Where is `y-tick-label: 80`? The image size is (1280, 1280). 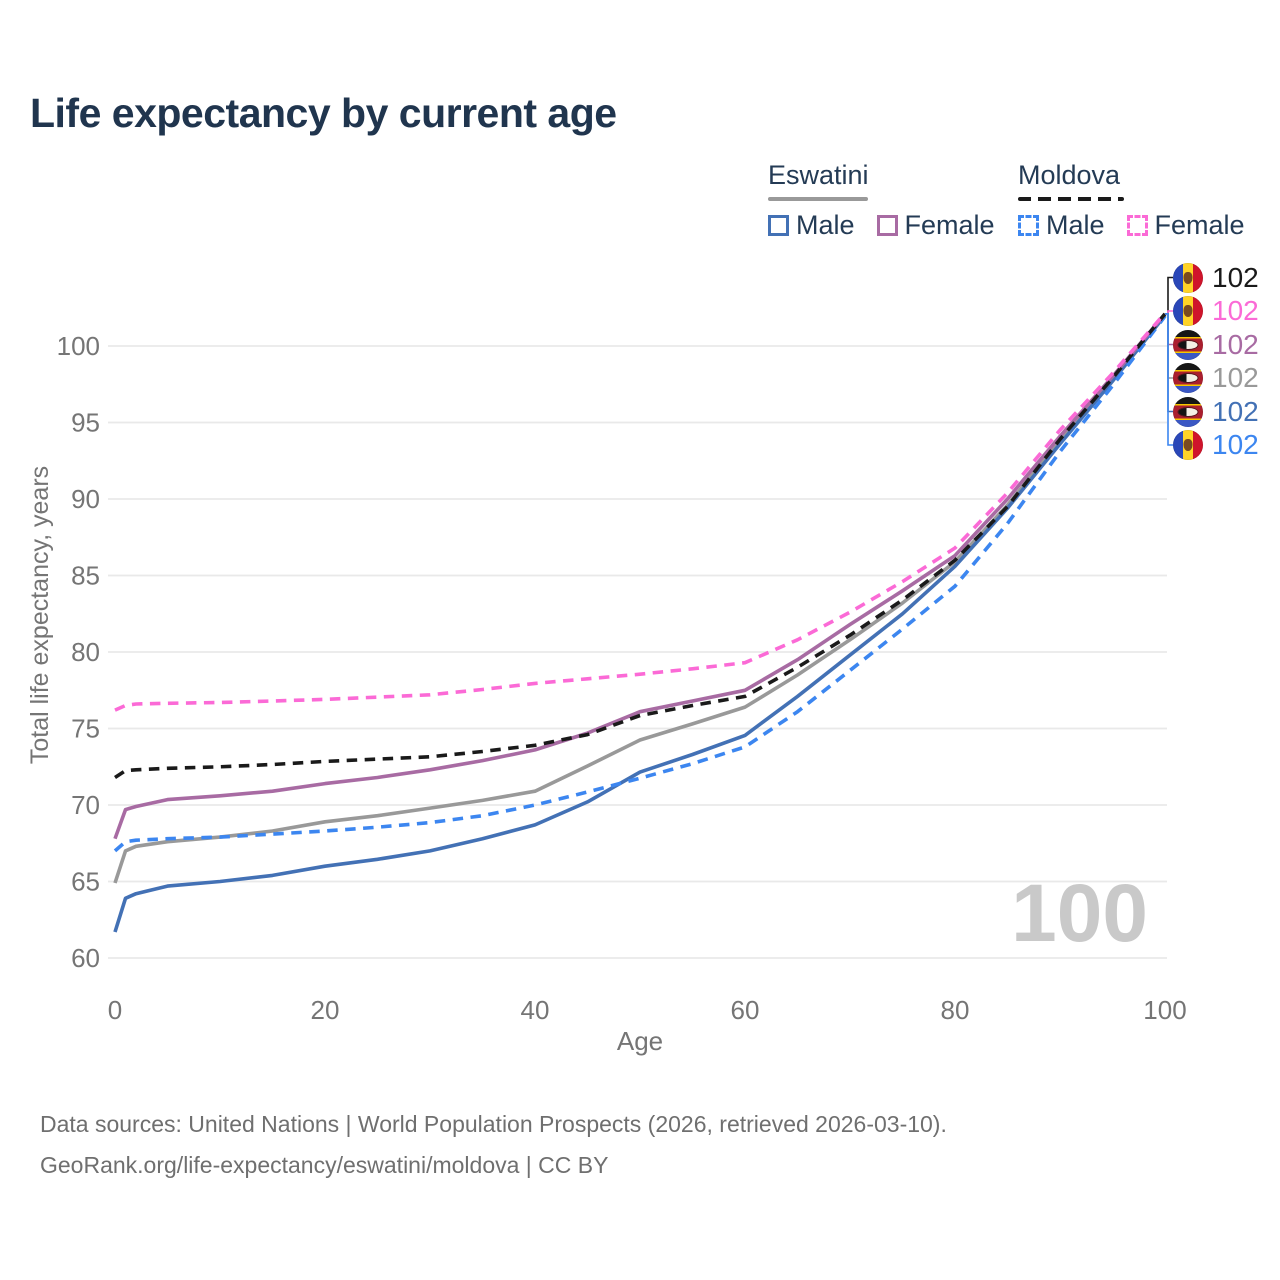
y-tick-label: 80 is located at coordinates (85, 652).